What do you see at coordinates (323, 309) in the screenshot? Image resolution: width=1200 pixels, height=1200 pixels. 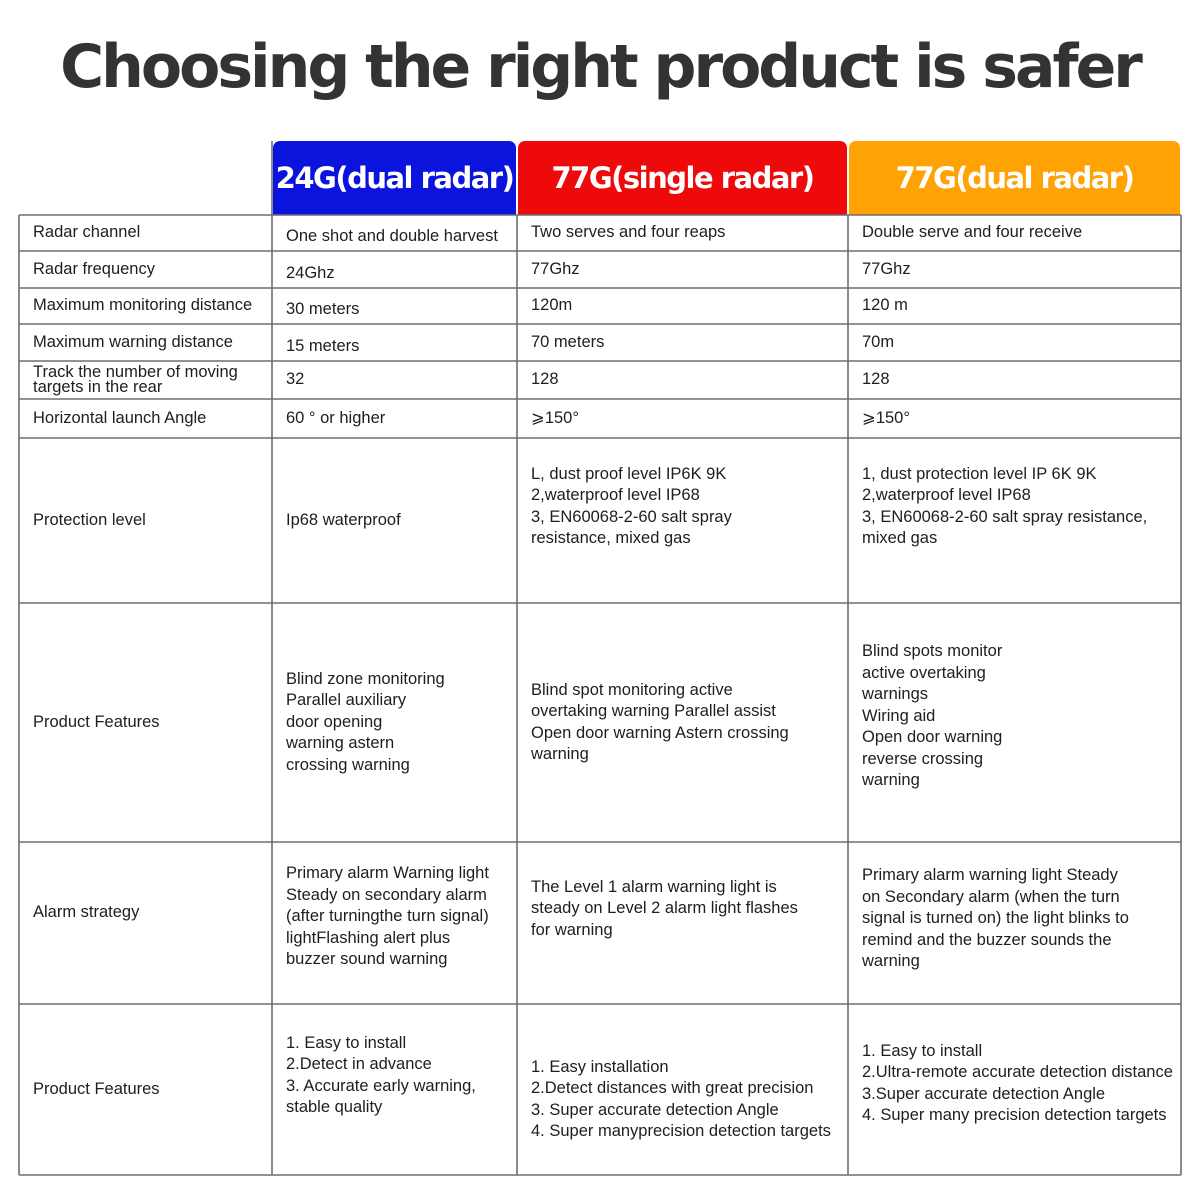 I see `table-cell: 30 meters` at bounding box center [323, 309].